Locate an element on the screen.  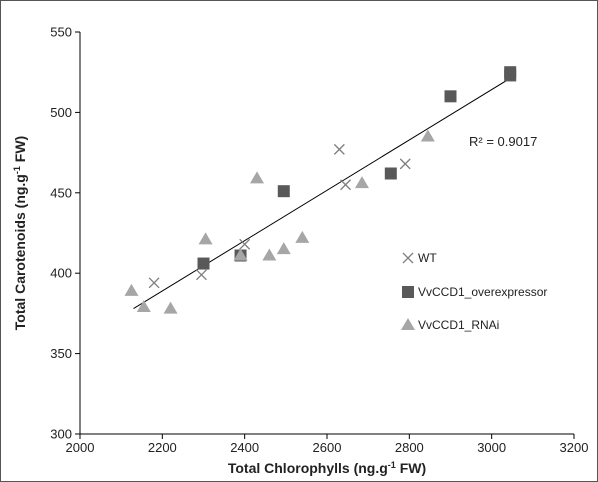
y-tick-label: 500 is located at coordinates (61, 112).